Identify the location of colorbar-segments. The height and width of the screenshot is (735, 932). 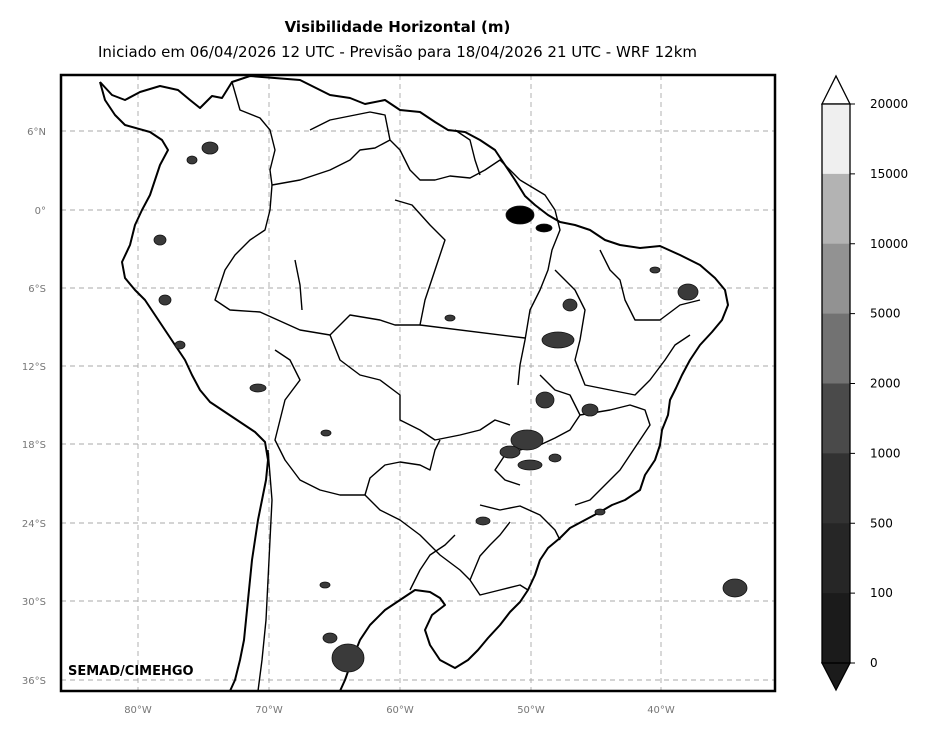
(836, 384).